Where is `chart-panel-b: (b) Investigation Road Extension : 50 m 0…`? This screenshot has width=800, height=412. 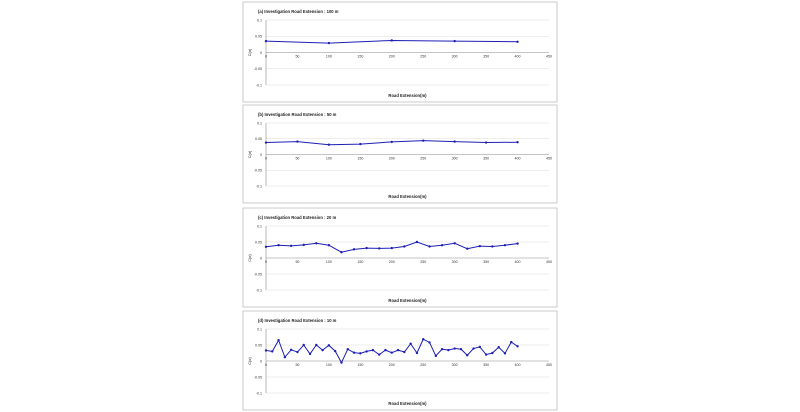 chart-panel-b: (b) Investigation Road Extension : 50 m 0… is located at coordinates (400, 154).